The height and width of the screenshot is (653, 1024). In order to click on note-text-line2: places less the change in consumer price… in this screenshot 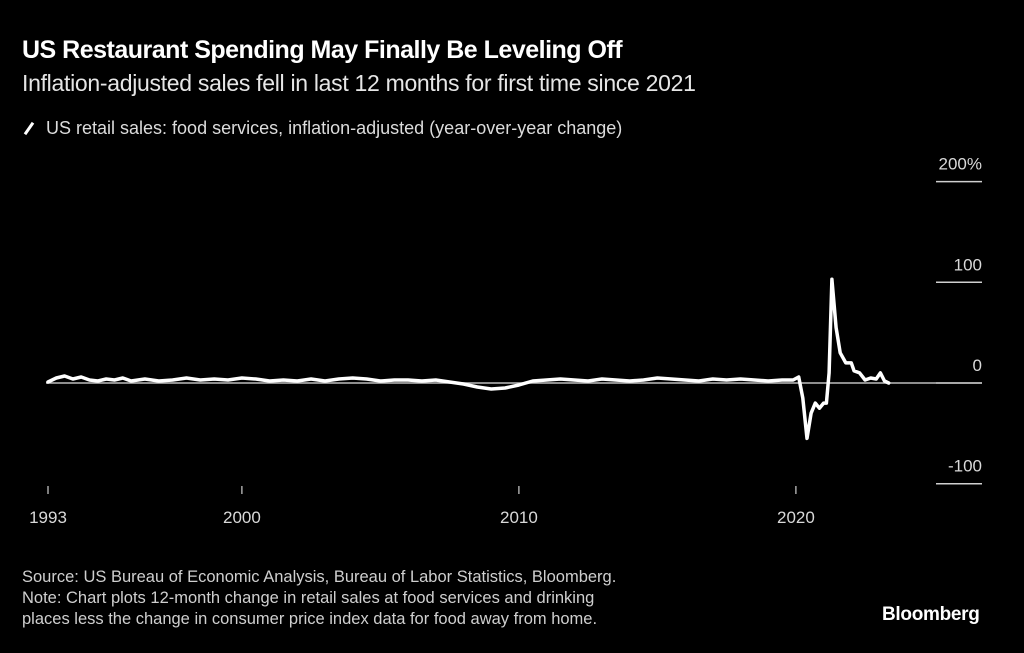, I will do `click(310, 619)`.